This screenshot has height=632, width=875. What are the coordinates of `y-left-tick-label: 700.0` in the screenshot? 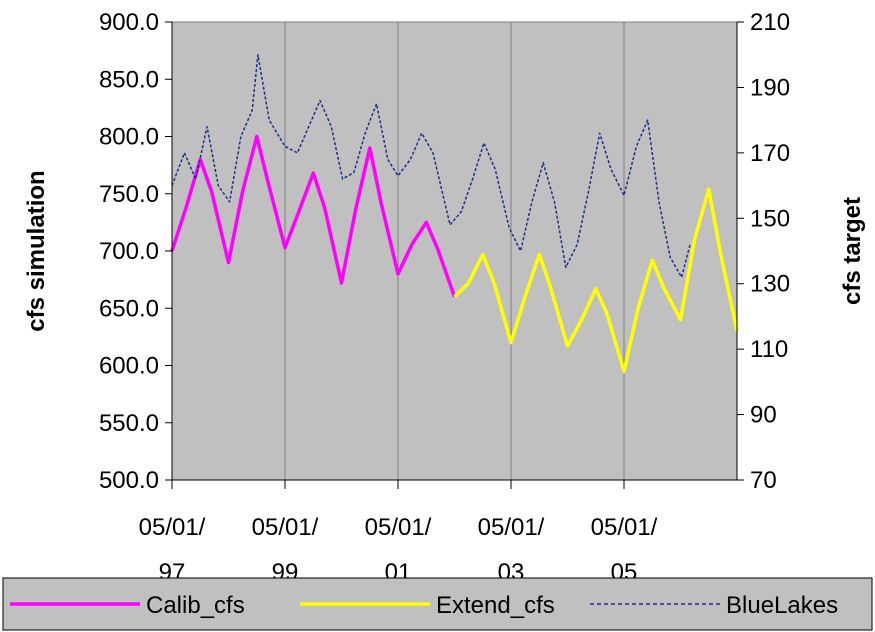 It's located at (129, 251).